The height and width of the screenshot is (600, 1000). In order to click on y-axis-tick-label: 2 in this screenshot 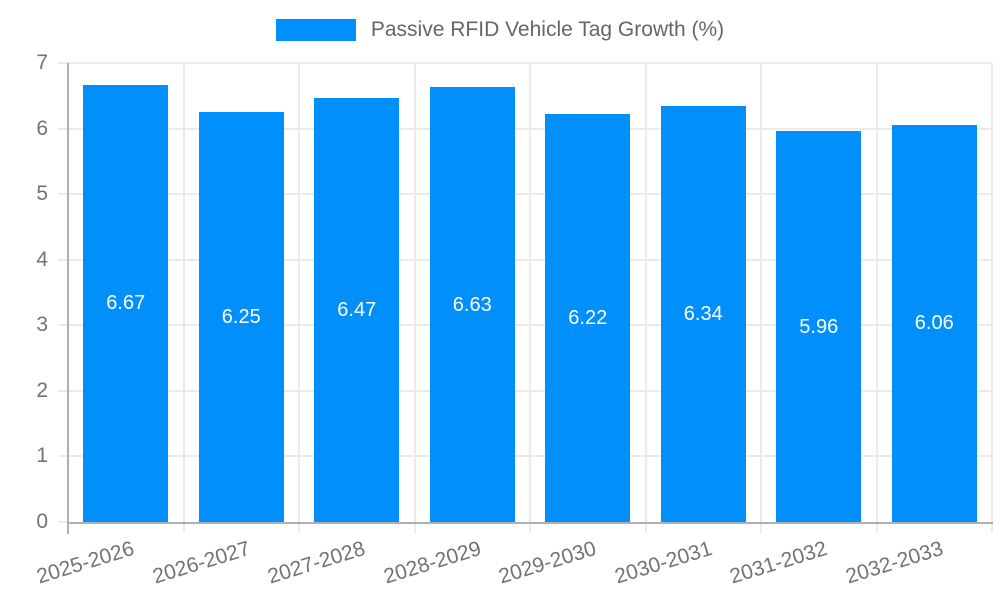, I will do `click(42, 390)`.